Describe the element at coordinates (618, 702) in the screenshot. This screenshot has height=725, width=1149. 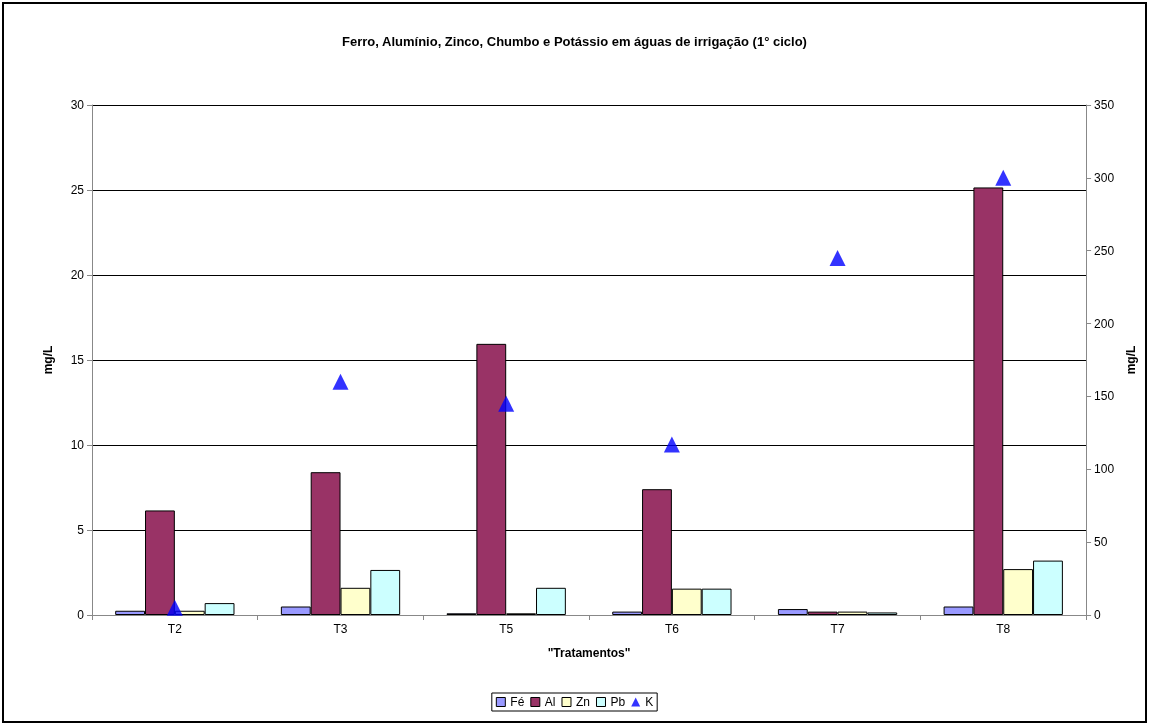
I see `legend-label: Pb` at that location.